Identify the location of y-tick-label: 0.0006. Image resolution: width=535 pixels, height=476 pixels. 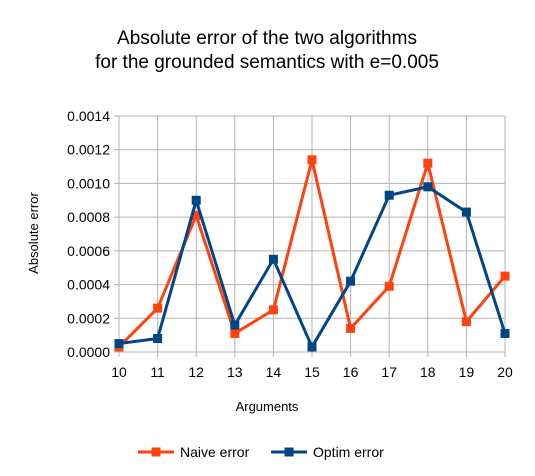
(88, 251).